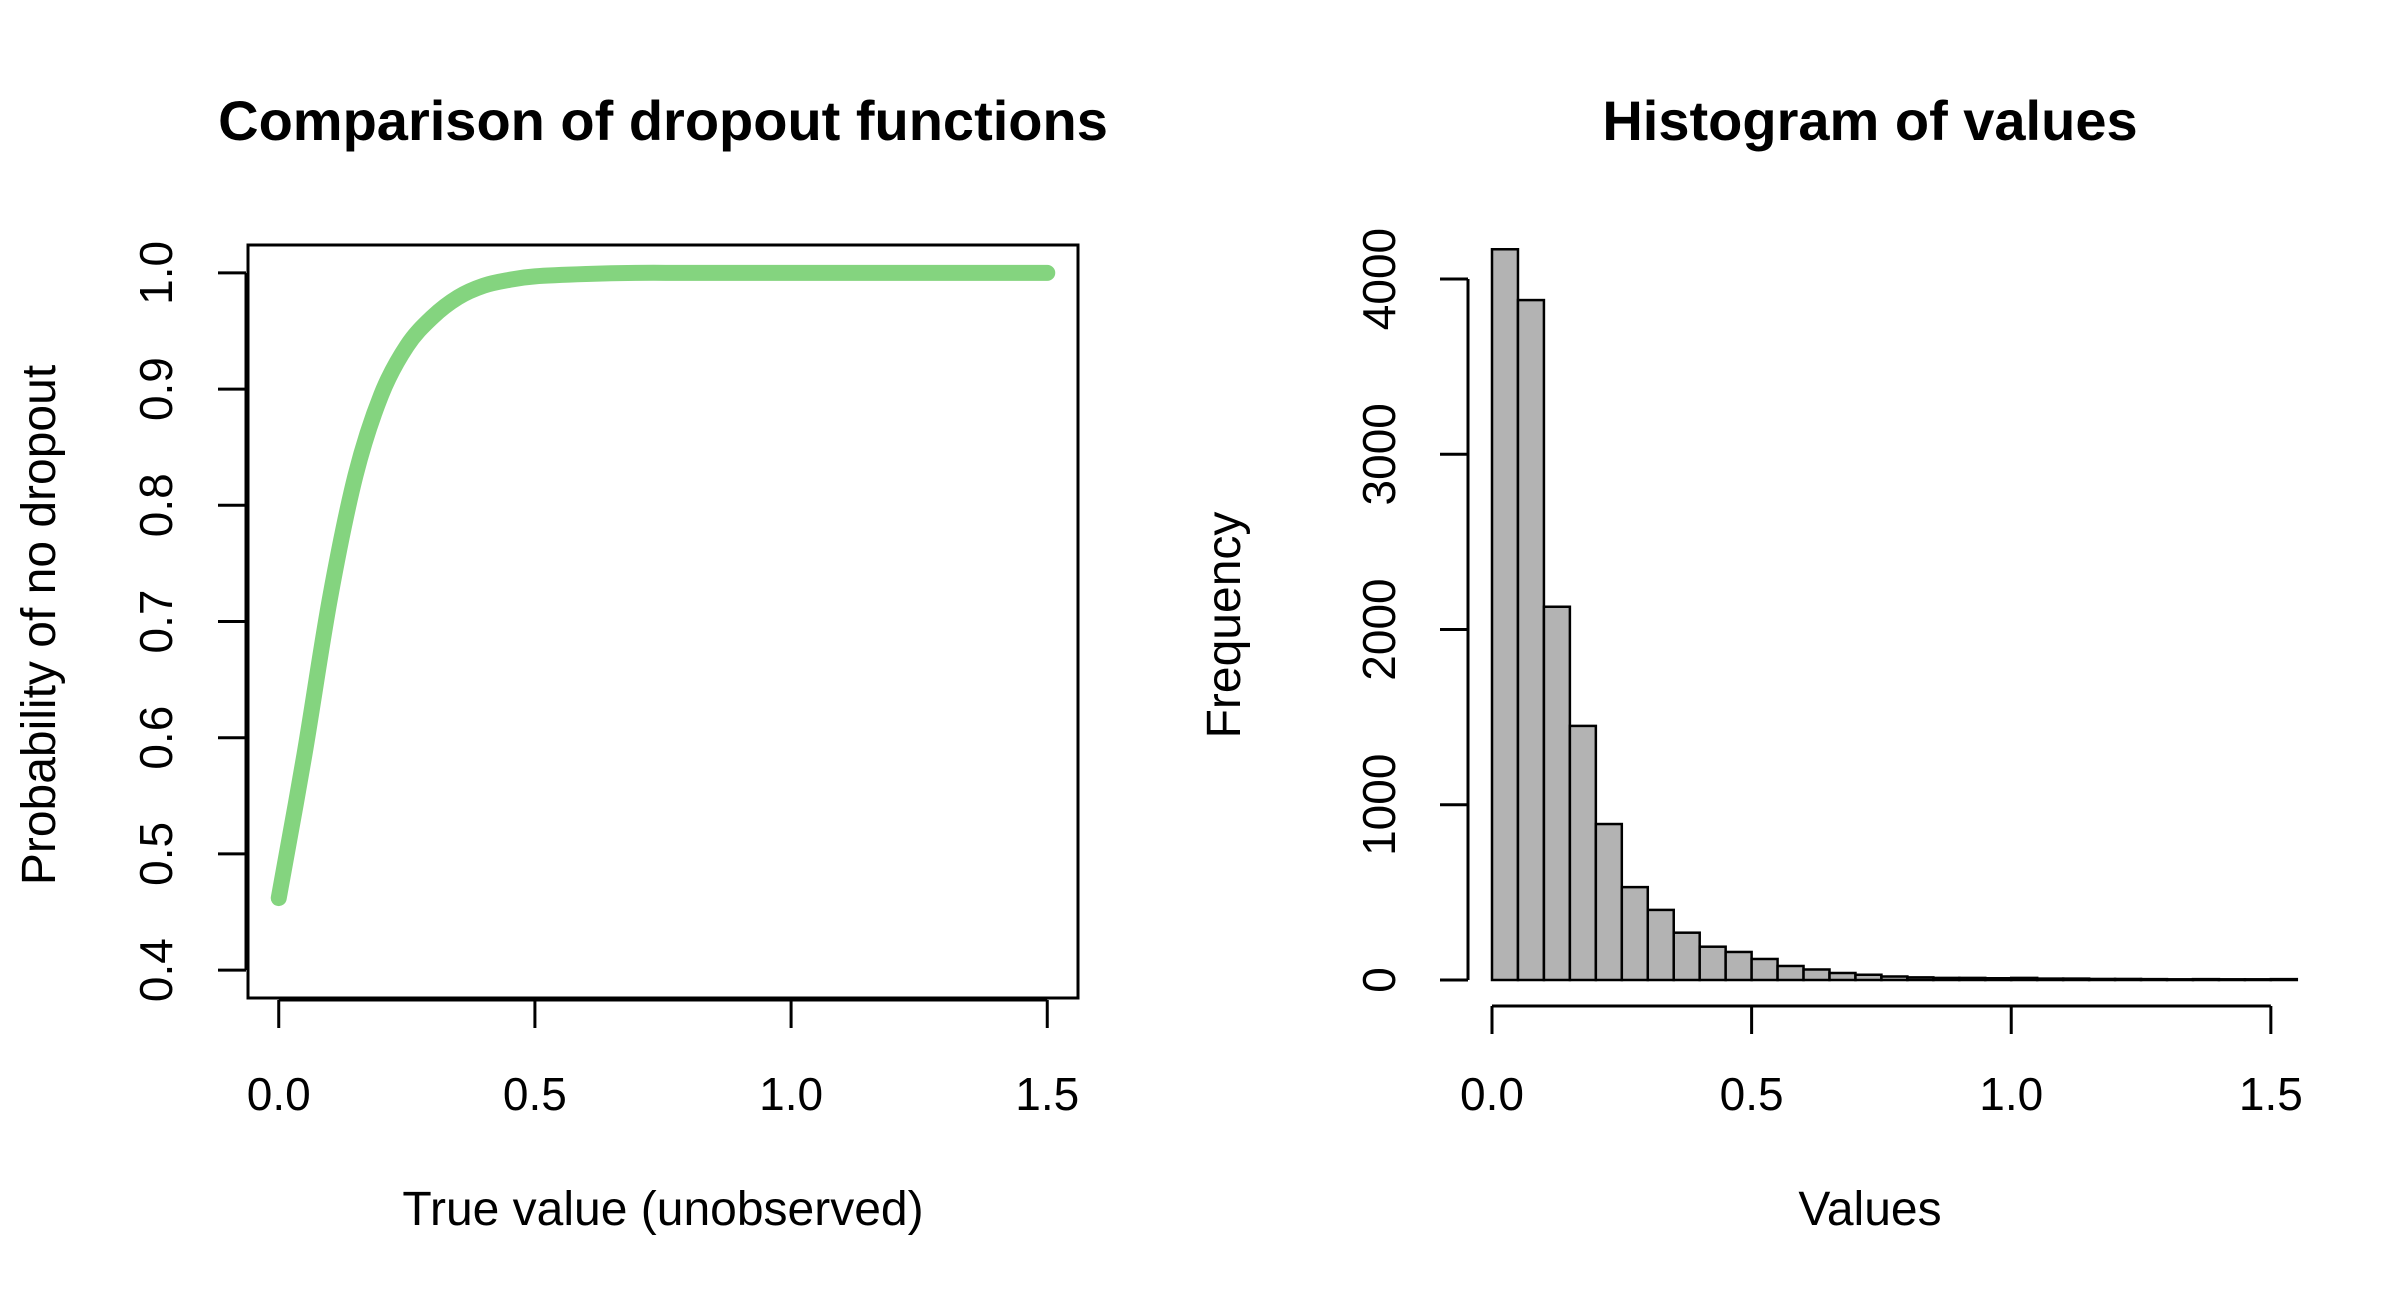 The width and height of the screenshot is (2400, 1300). What do you see at coordinates (535, 1094) in the screenshot?
I see `left-x-tick-label: 0.5` at bounding box center [535, 1094].